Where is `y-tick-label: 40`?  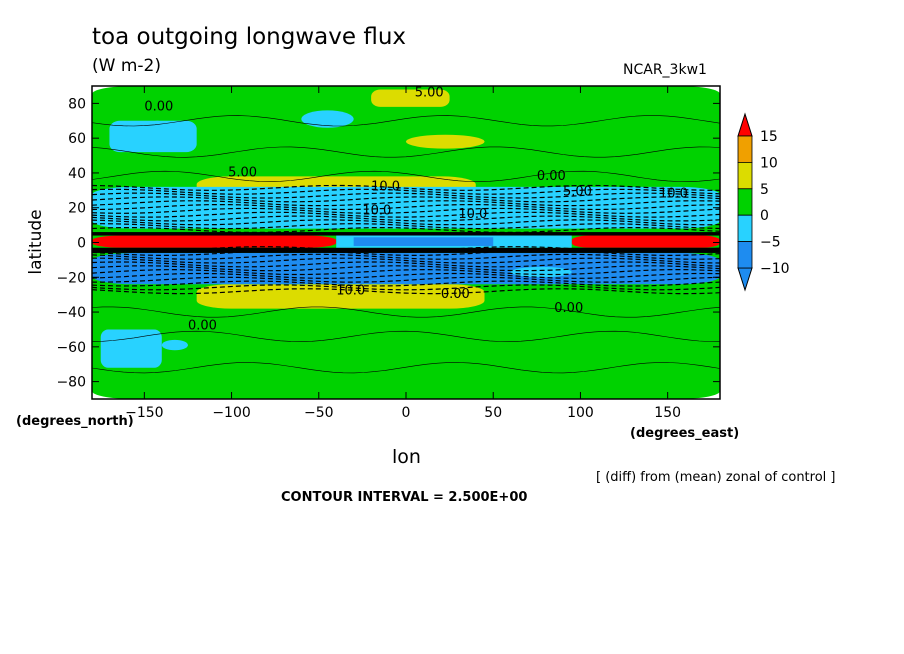 y-tick-label: 40 is located at coordinates (77, 174).